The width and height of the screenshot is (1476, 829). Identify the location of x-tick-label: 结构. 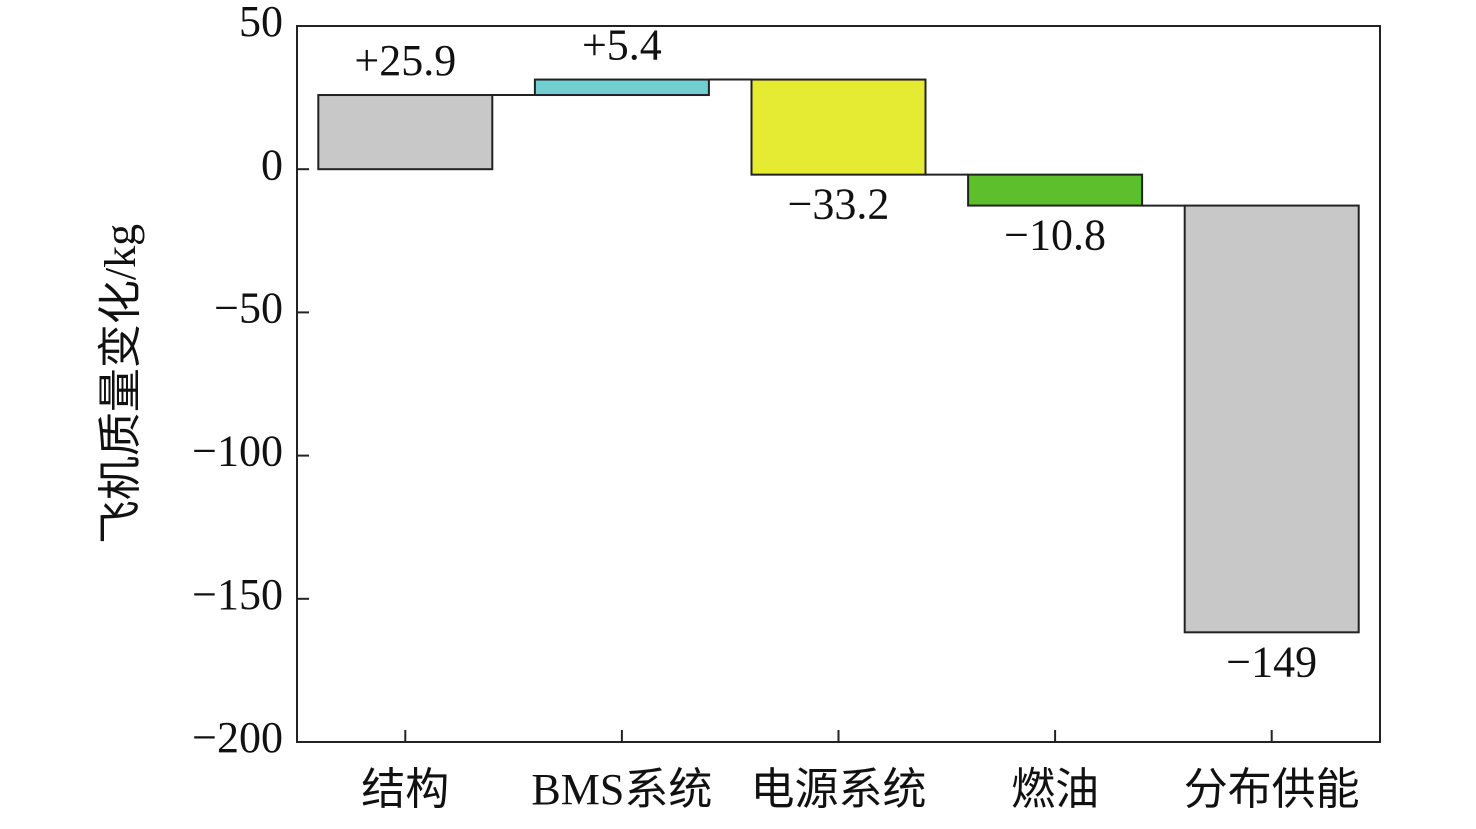
(405, 789).